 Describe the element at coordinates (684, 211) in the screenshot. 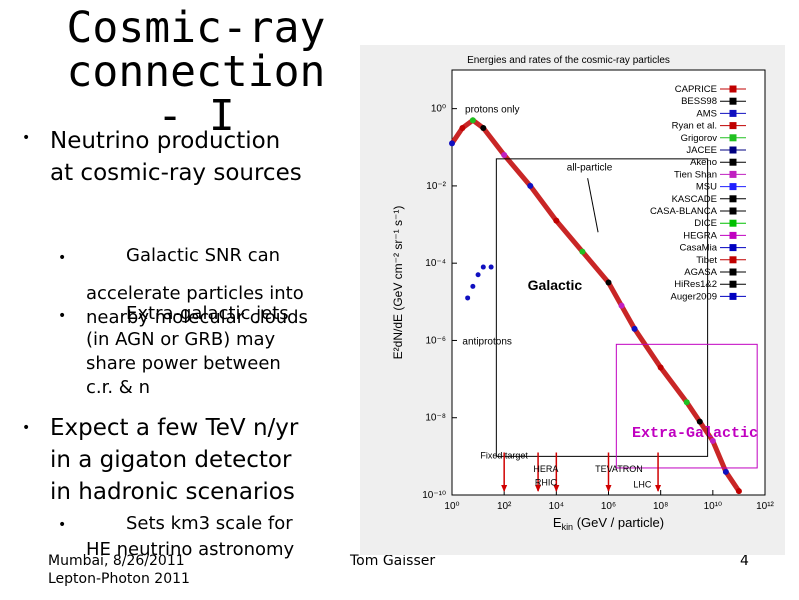

I see `legend-label: CASA-BLANCA` at that location.